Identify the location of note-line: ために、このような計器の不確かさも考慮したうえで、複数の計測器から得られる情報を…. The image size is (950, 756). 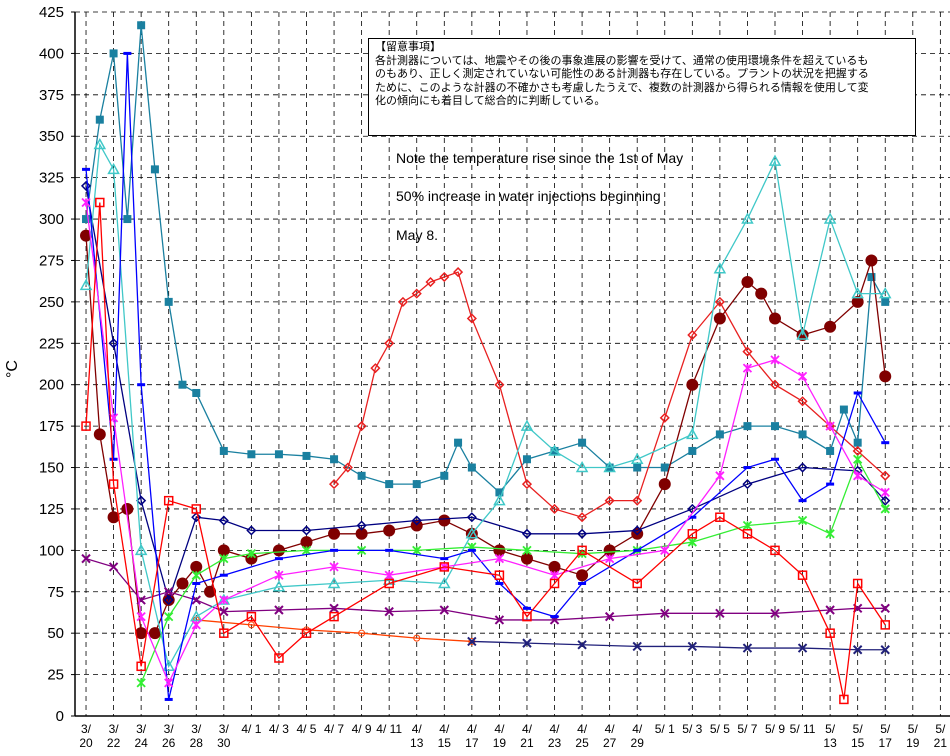
(622, 87).